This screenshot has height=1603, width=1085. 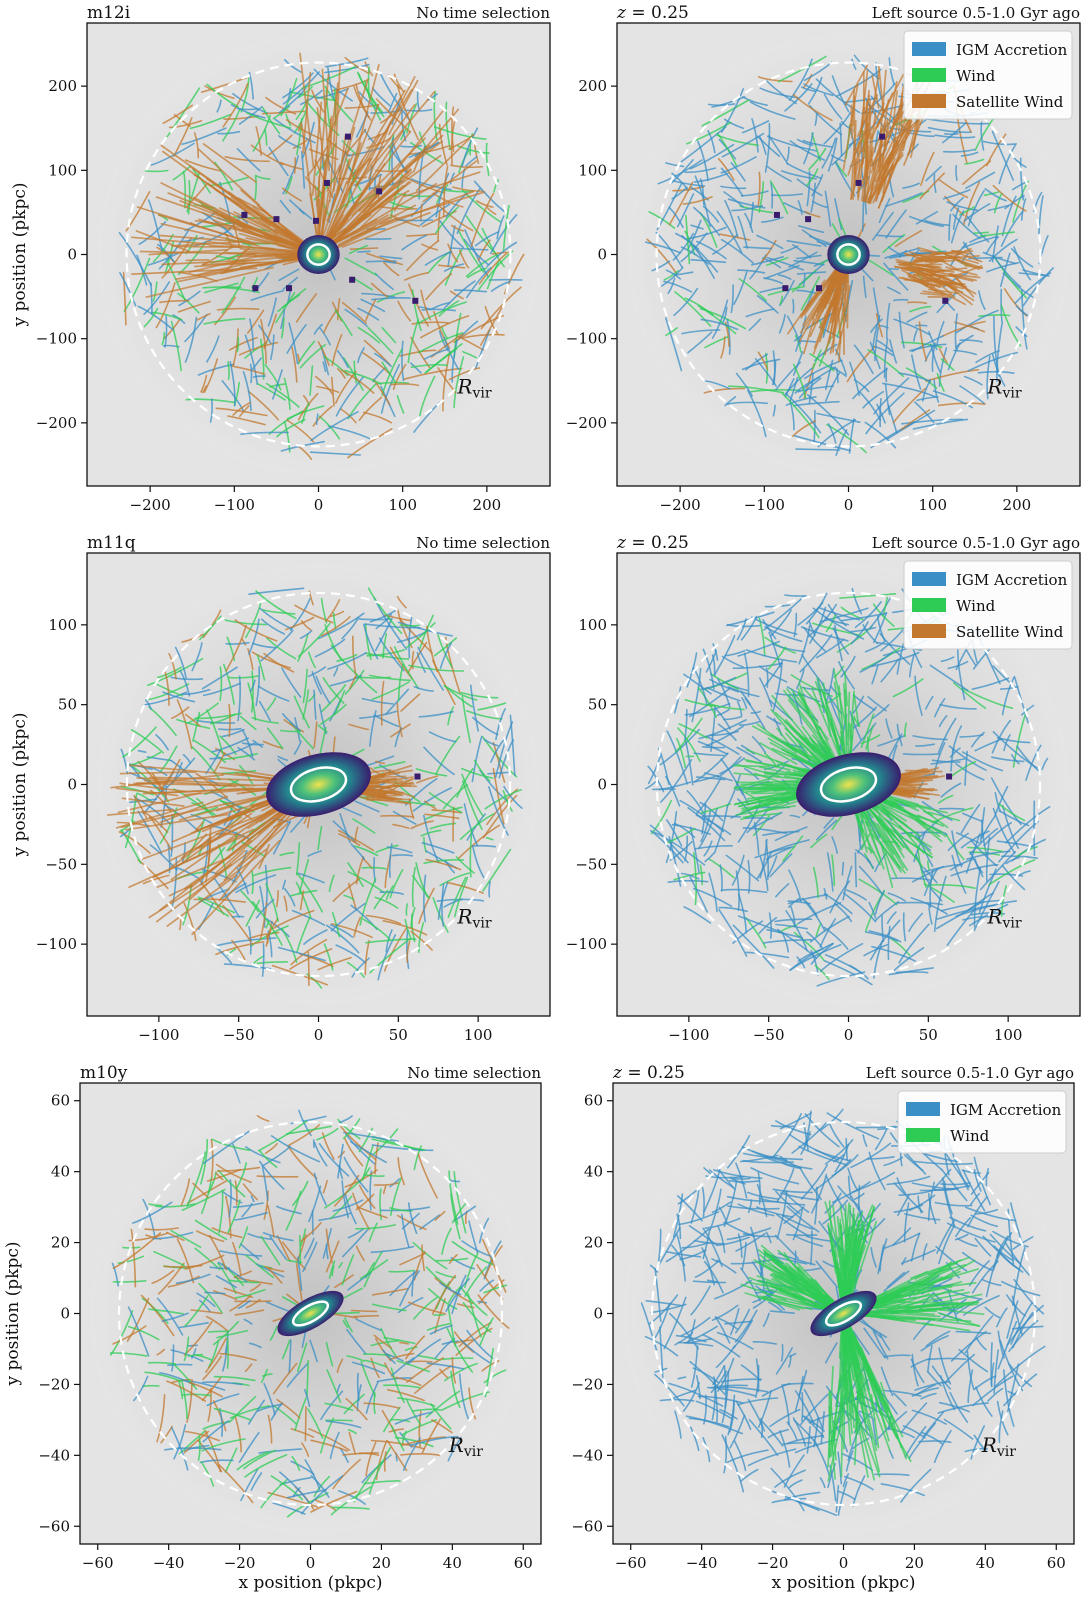 I want to click on rvir-circle, so click(x=318, y=784).